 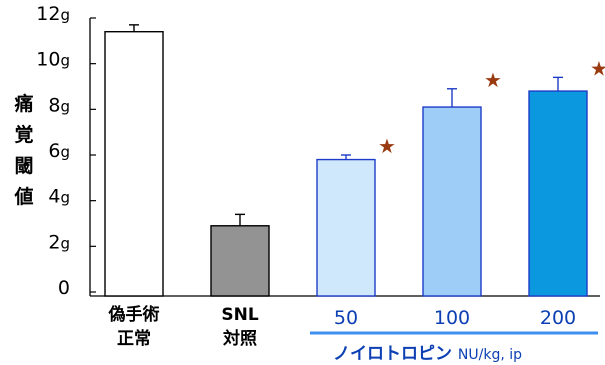 What do you see at coordinates (59, 151) in the screenshot?
I see `y-tick-label: 6g` at bounding box center [59, 151].